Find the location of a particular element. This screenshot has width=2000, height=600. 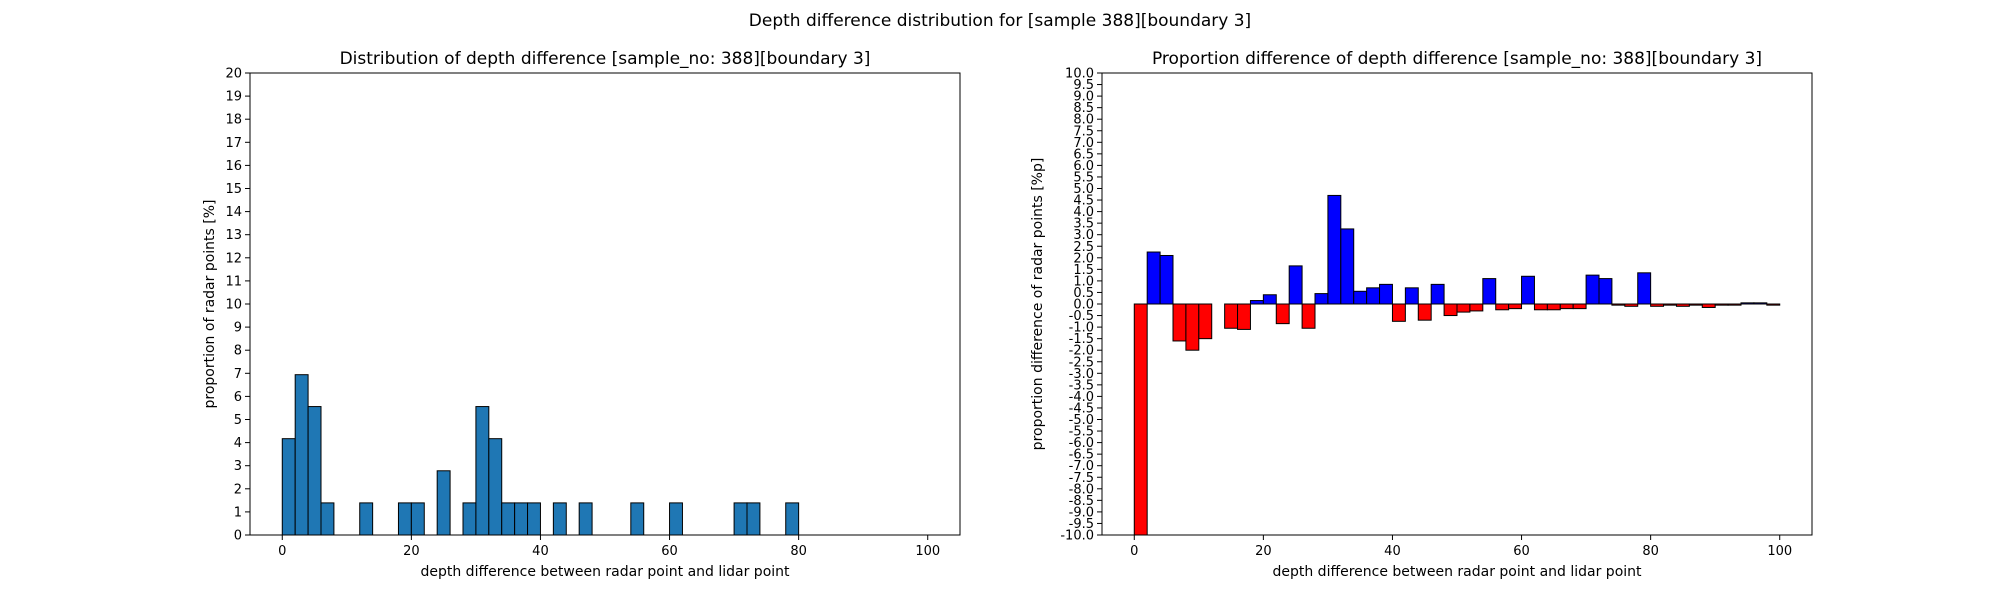

right-y-tick-label: -9.5 is located at coordinates (1081, 524).